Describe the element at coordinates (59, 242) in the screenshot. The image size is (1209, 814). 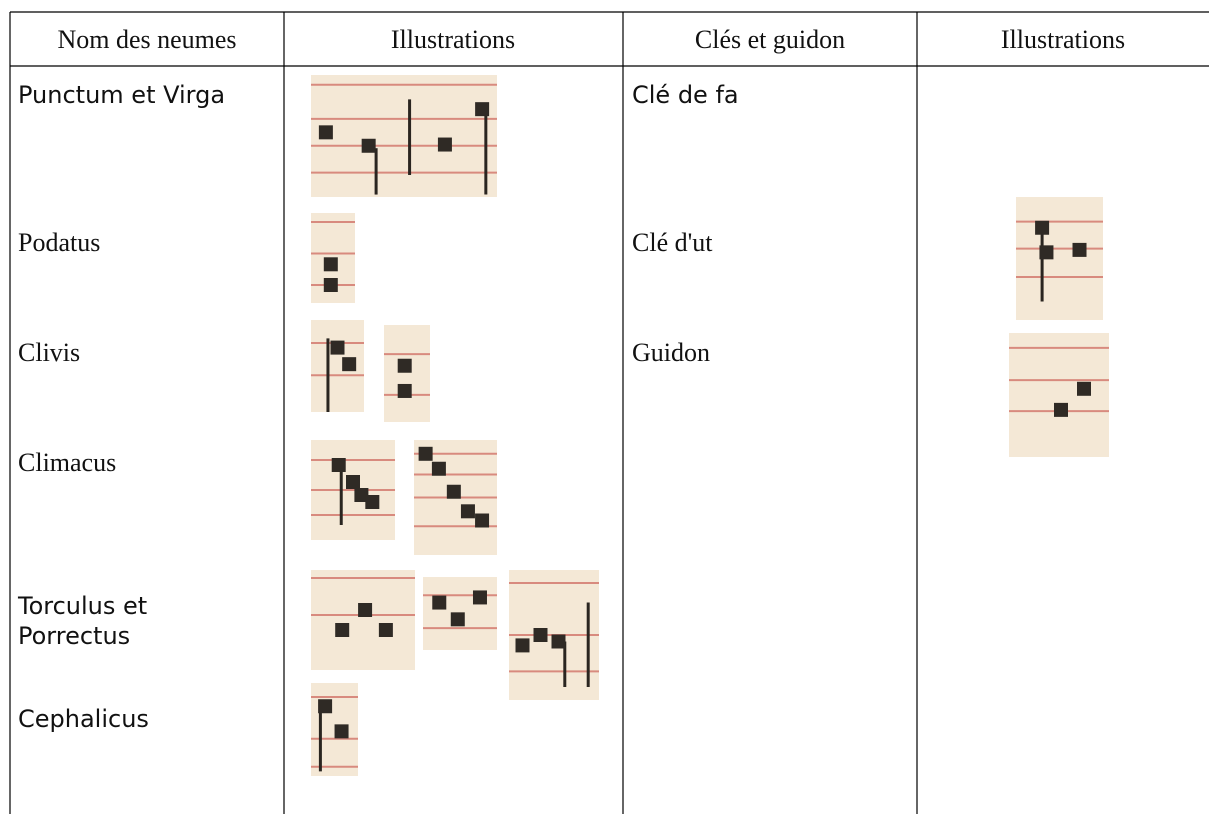
I see `neume-name: Podatus` at that location.